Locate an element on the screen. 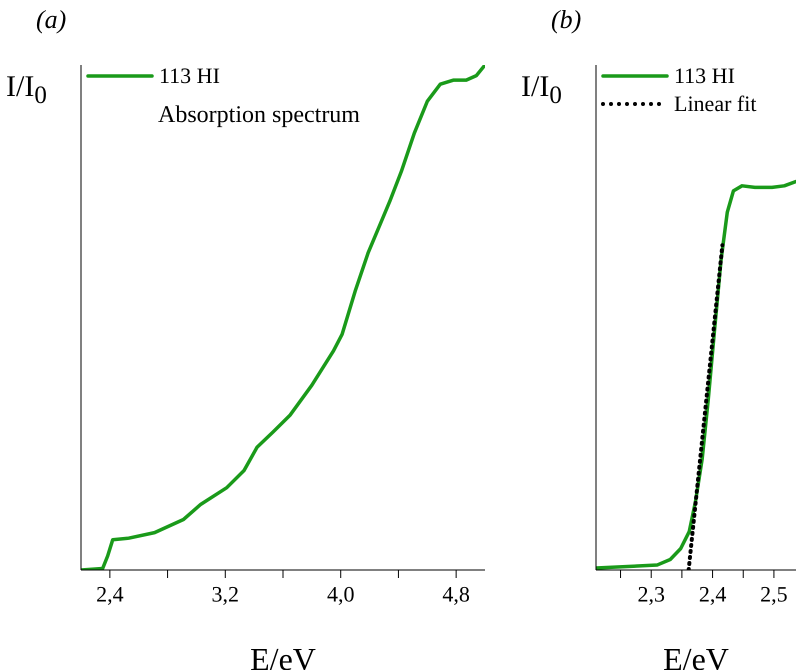  x-tick-label: 2,3 is located at coordinates (651, 594).